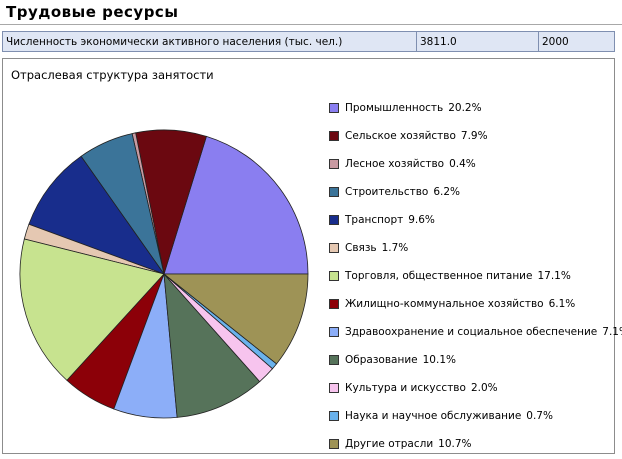 The width and height of the screenshot is (622, 459). Describe the element at coordinates (475, 192) in the screenshot. I see `legend-item-3: Строительство 6.2%` at that location.